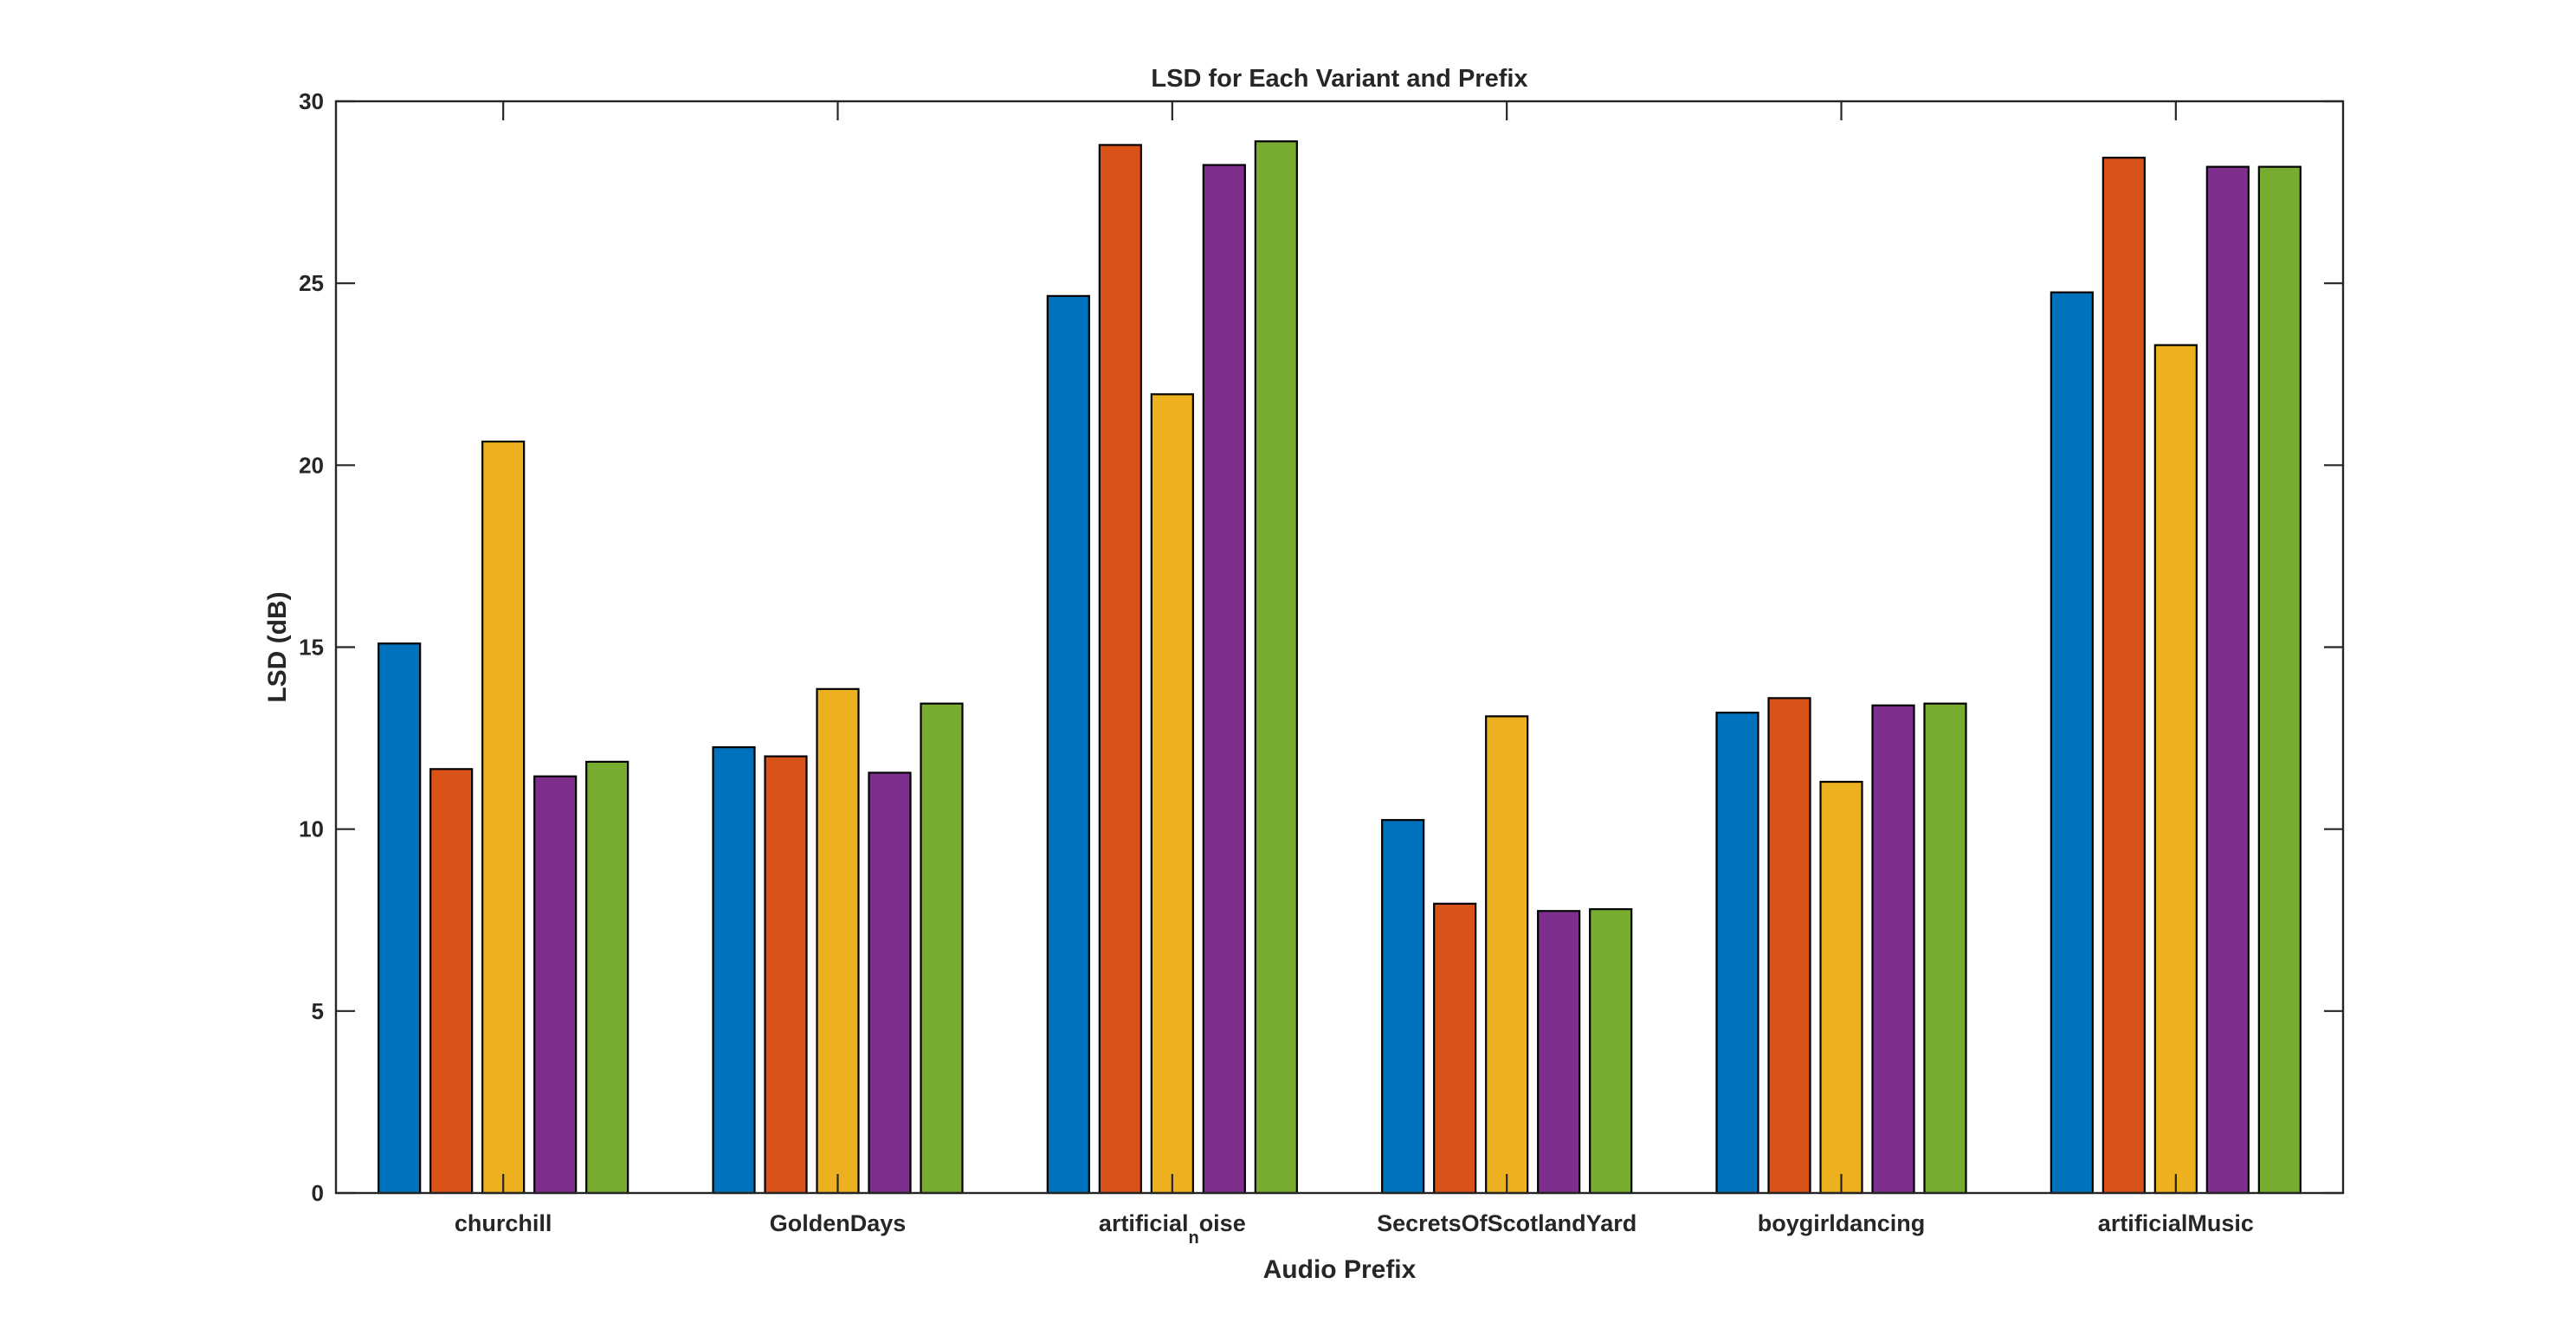 The height and width of the screenshot is (1335, 2576). Describe the element at coordinates (1507, 1223) in the screenshot. I see `x-tick-label: SecretsOfScotlandYard` at that location.